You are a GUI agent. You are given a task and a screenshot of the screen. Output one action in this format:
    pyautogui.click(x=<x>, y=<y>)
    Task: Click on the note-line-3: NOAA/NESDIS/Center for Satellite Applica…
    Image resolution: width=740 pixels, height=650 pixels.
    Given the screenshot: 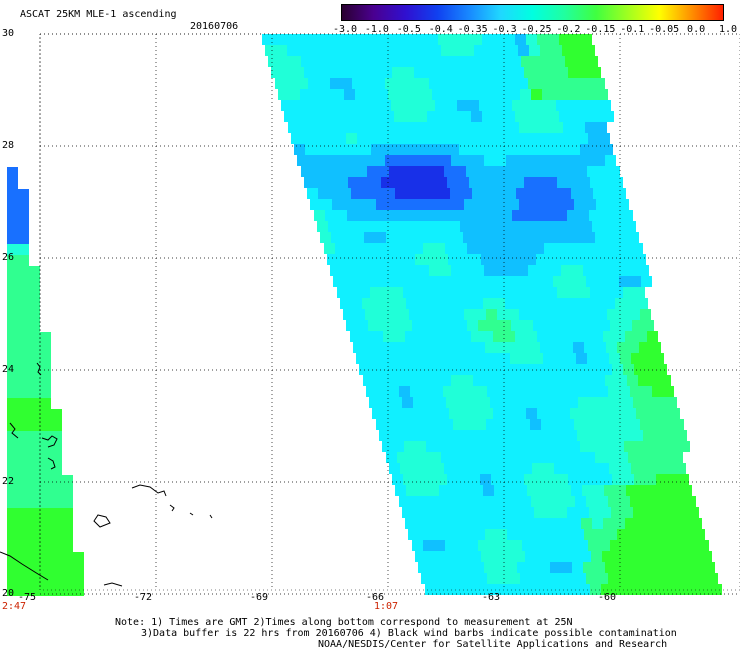 What is the action you would take?
    pyautogui.click(x=493, y=644)
    